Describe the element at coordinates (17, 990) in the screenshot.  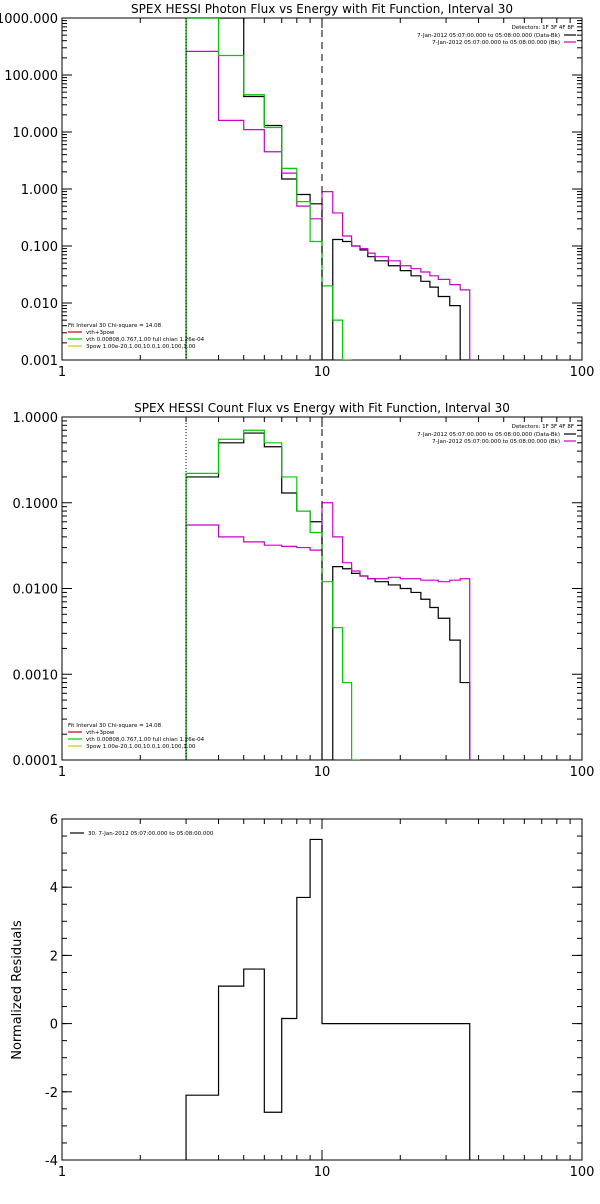
I see `chart-3-ylabel: Normalized Residuals` at that location.